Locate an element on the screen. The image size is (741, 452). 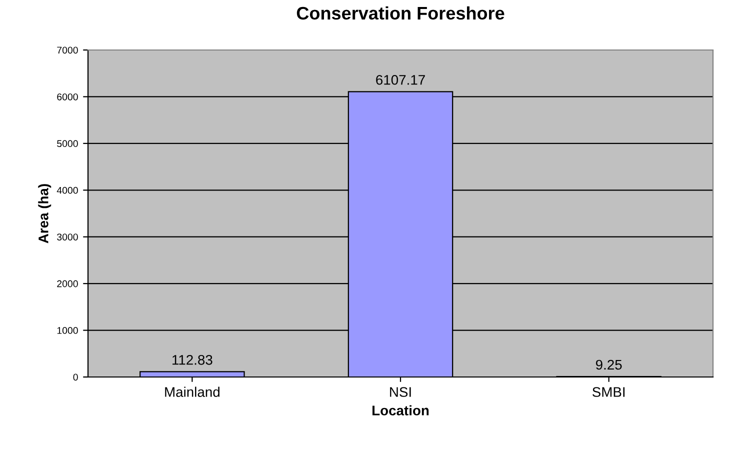
y-axis-title: Area (ha) is located at coordinates (45, 214).